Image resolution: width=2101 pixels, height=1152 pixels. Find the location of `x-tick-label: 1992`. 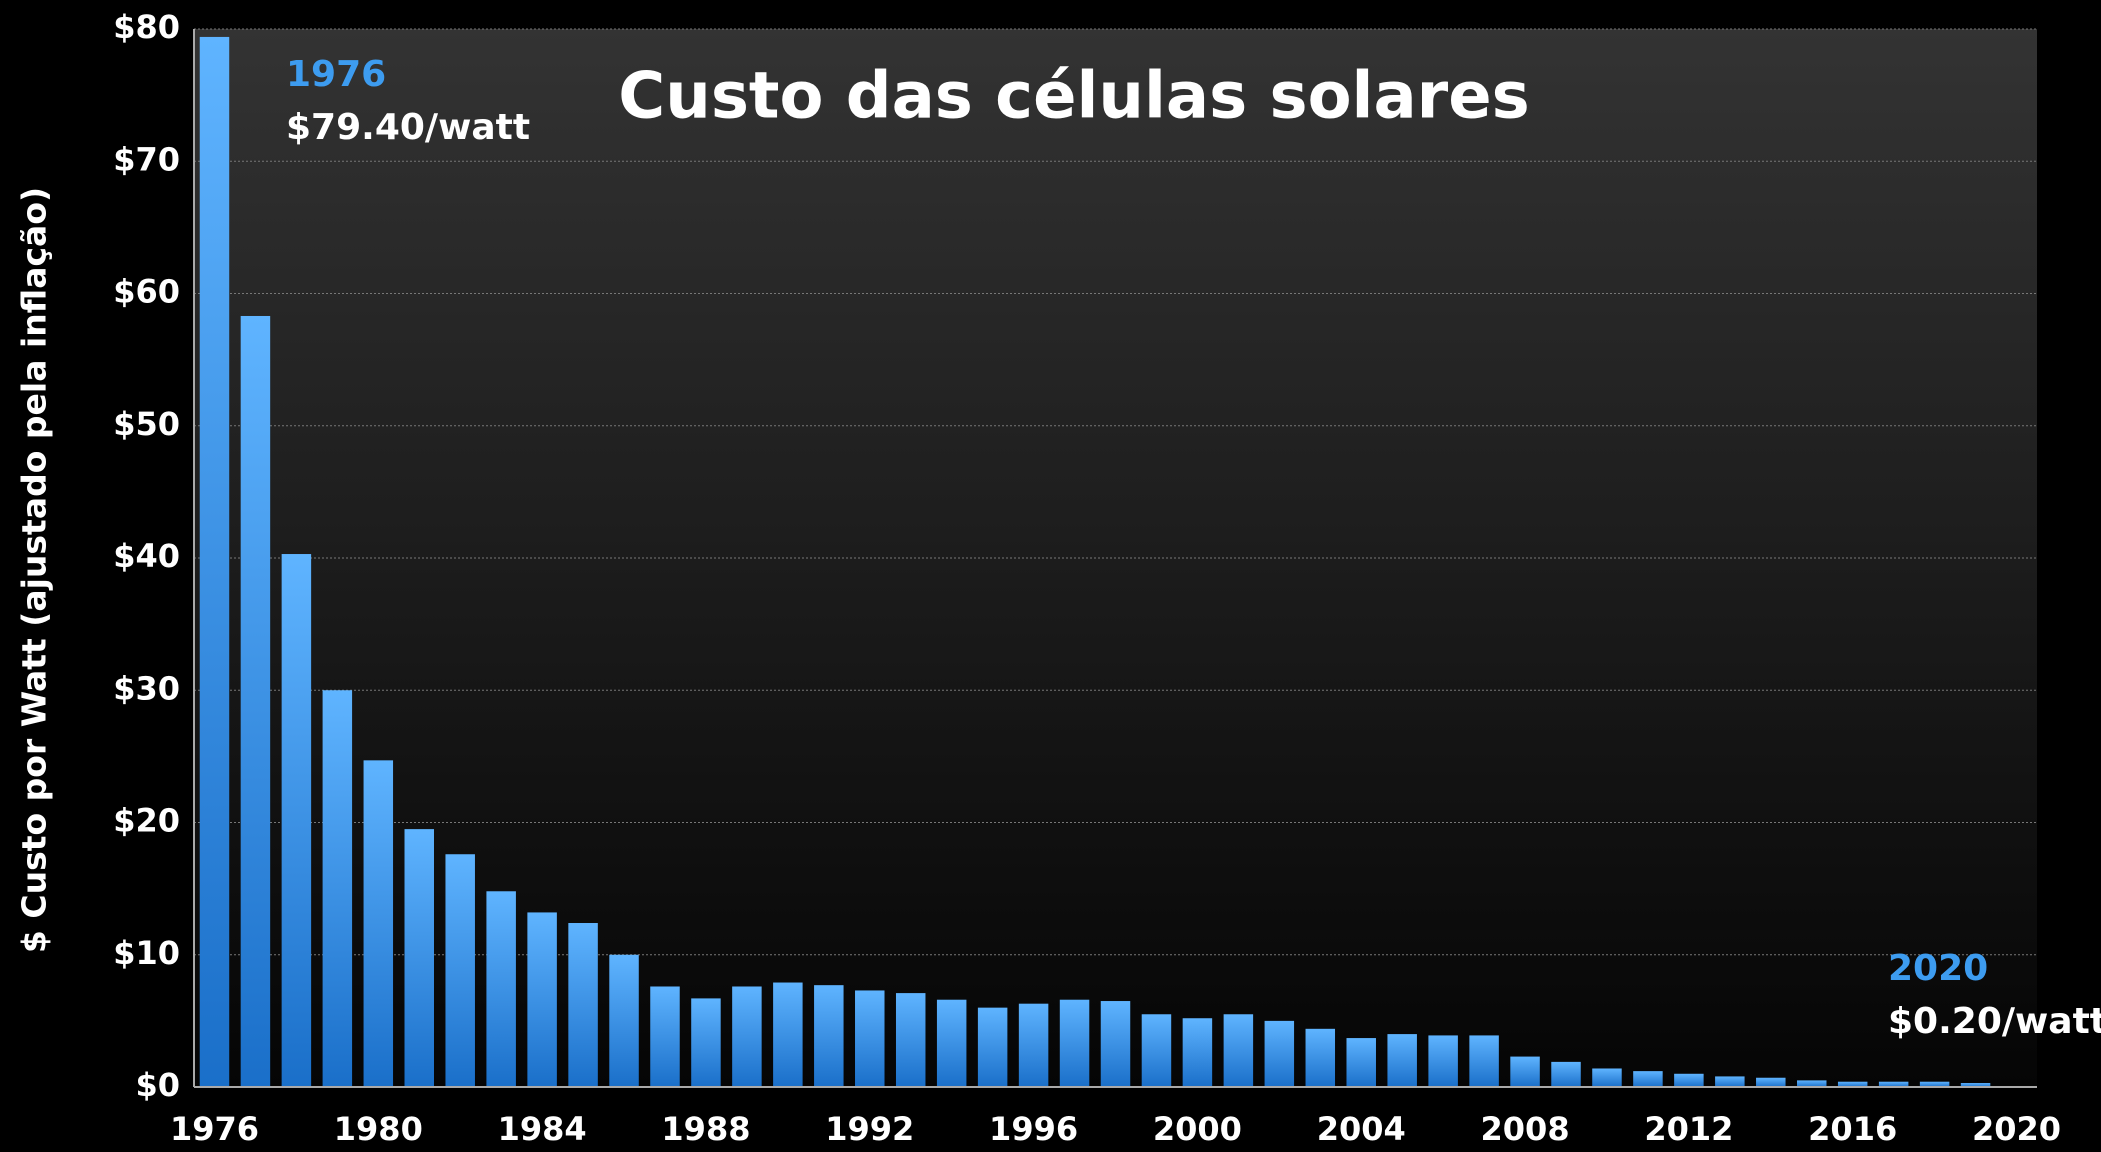

x-tick-label: 1992 is located at coordinates (869, 1129).